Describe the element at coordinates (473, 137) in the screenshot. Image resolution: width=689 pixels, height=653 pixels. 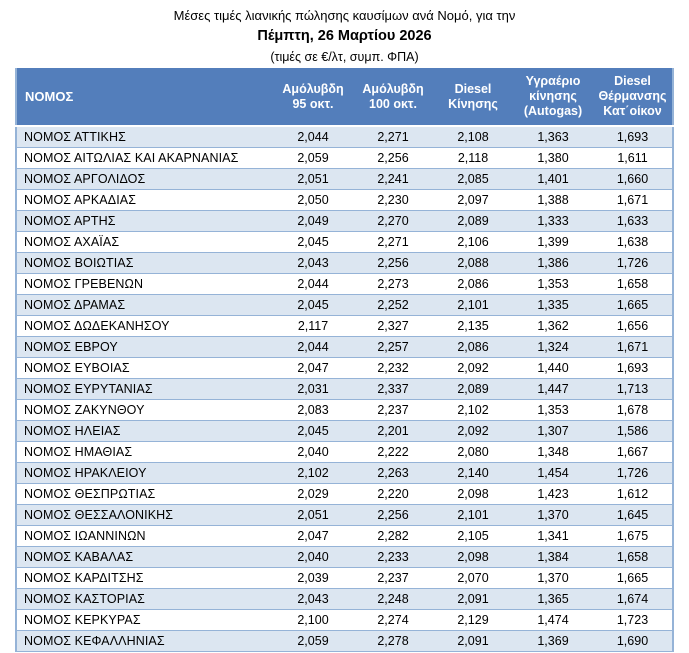
I see `cell-diesel-kinisis: 2,108` at that location.